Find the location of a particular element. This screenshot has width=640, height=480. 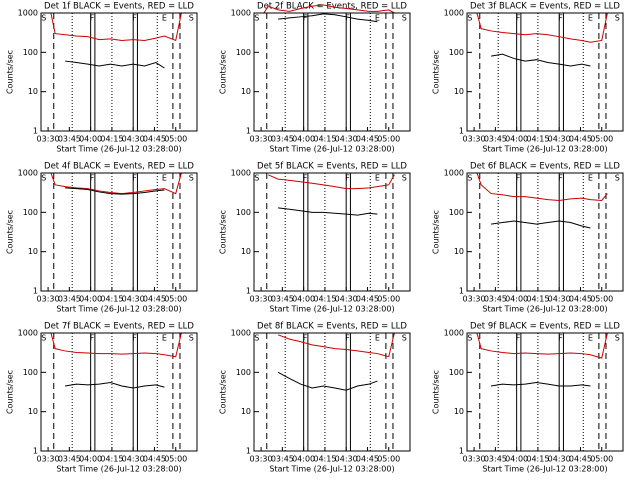

chart-title: Det 7f BLACK = Events, RED = LLD is located at coordinates (119, 327).